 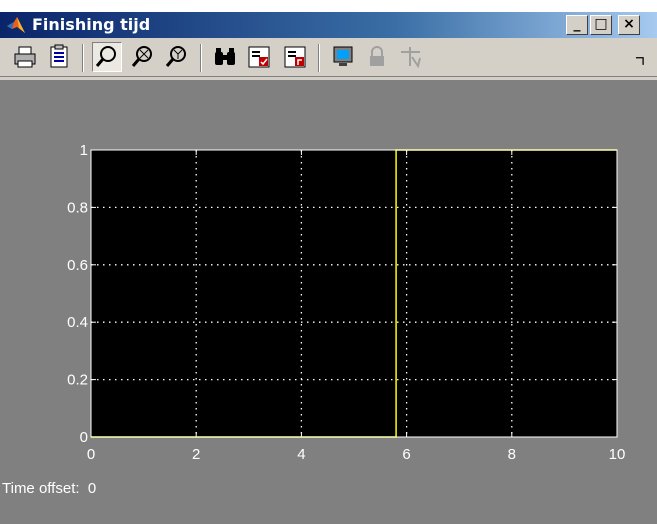 I want to click on lock-axes-icon, so click(x=377, y=56).